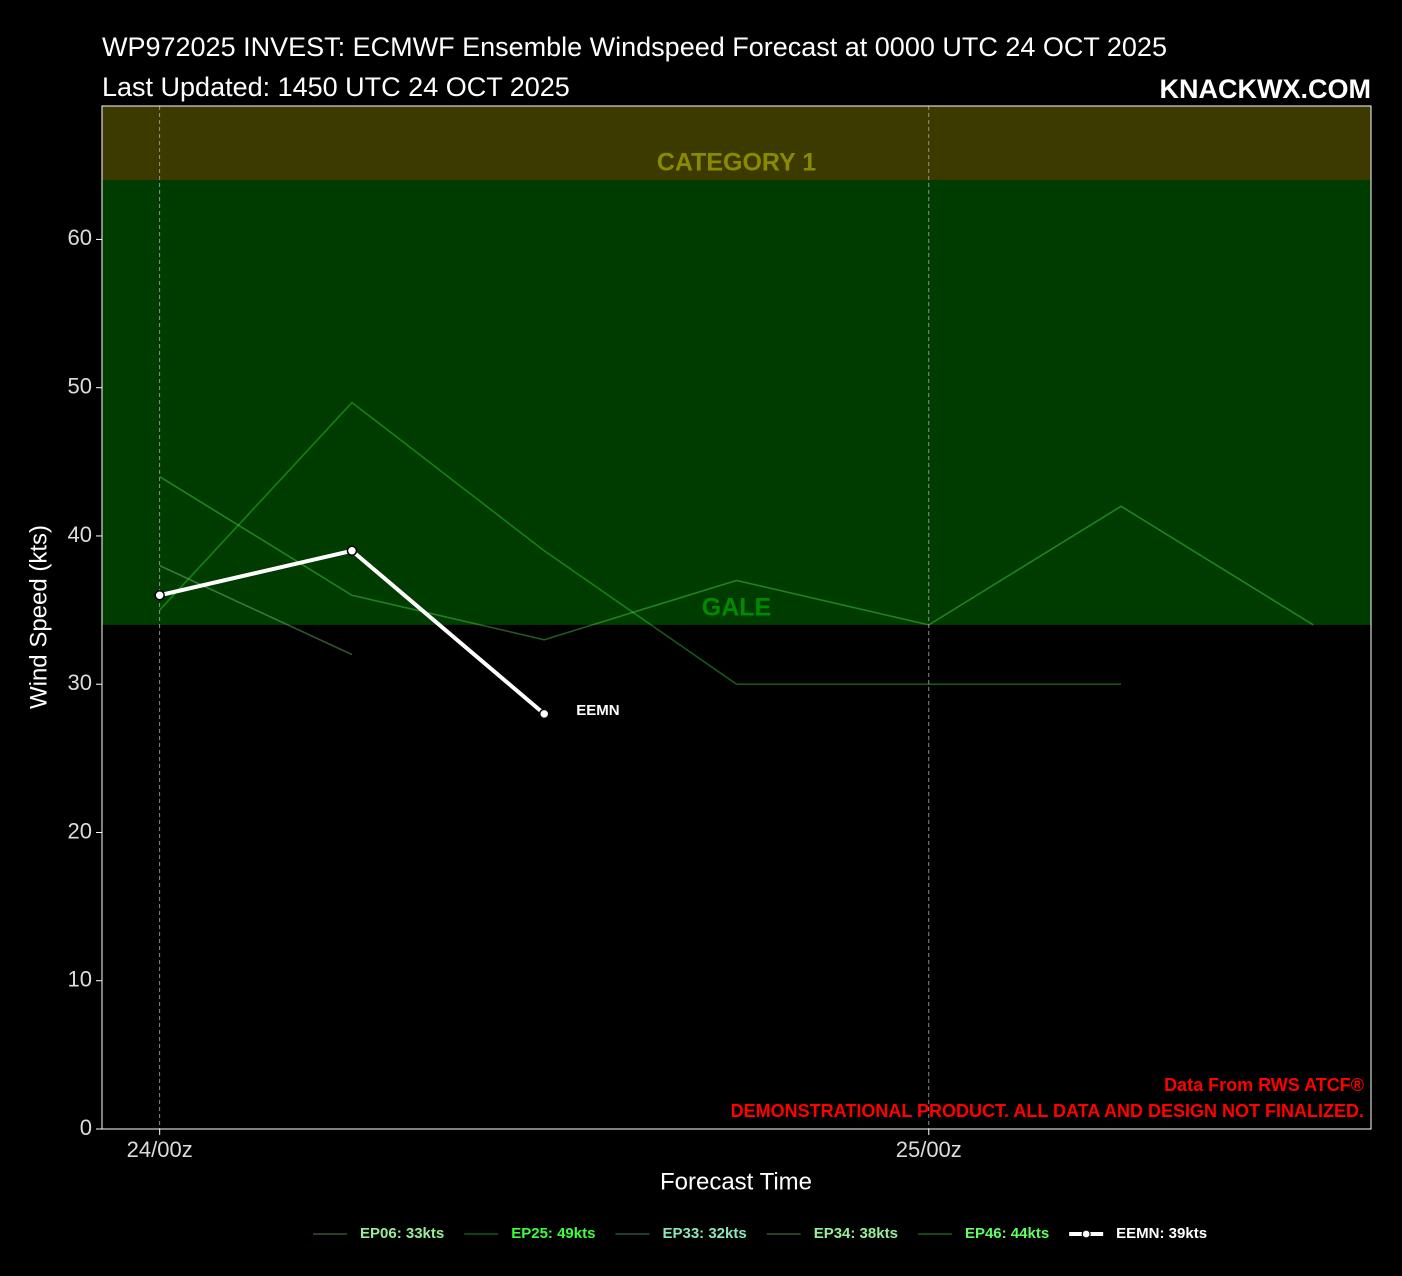 This screenshot has height=1276, width=1402. Describe the element at coordinates (80, 386) in the screenshot. I see `y-tick-label: 50` at that location.